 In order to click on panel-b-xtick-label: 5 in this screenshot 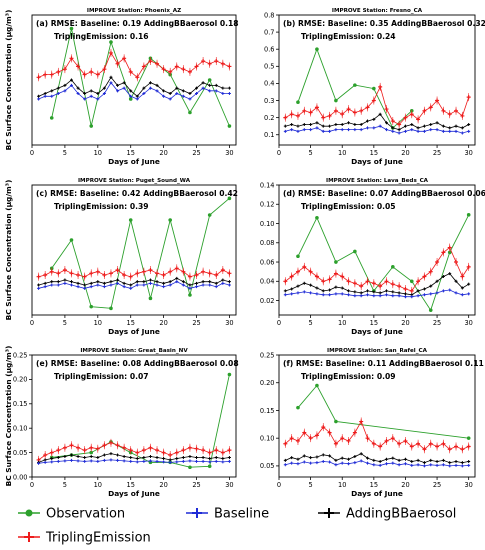, I will do `click(311, 153)`.